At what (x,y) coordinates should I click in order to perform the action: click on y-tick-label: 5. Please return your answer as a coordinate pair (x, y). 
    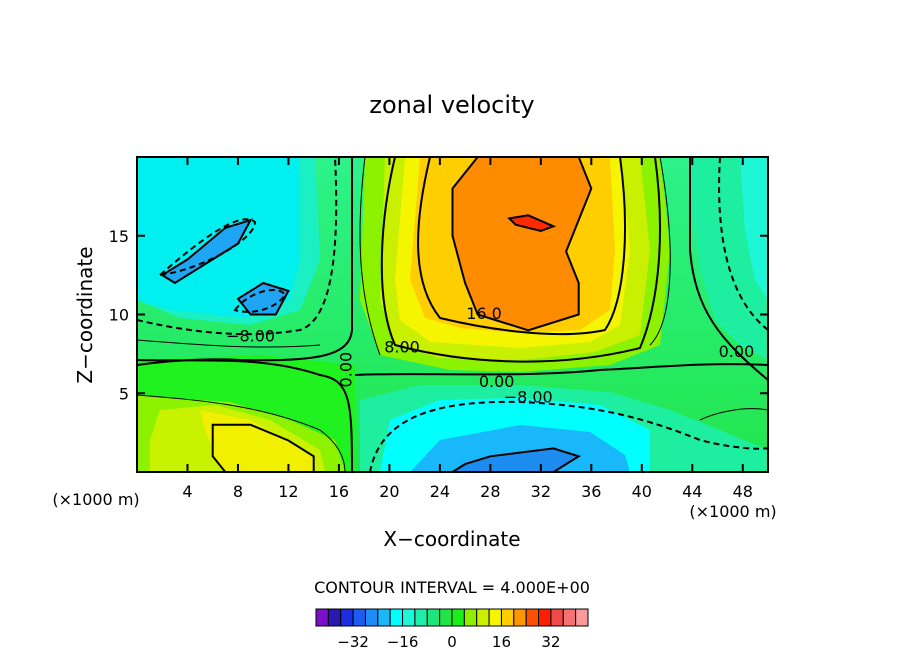
    Looking at the image, I should click on (124, 393).